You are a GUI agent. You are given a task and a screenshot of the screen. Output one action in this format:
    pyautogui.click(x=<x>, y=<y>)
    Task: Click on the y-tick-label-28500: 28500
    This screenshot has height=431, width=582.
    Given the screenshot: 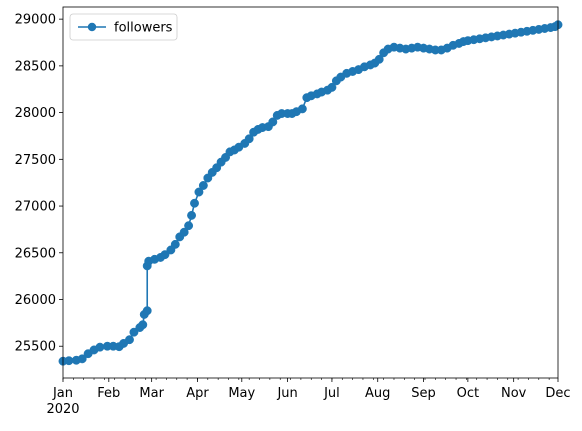 What is the action you would take?
    pyautogui.click(x=35, y=66)
    